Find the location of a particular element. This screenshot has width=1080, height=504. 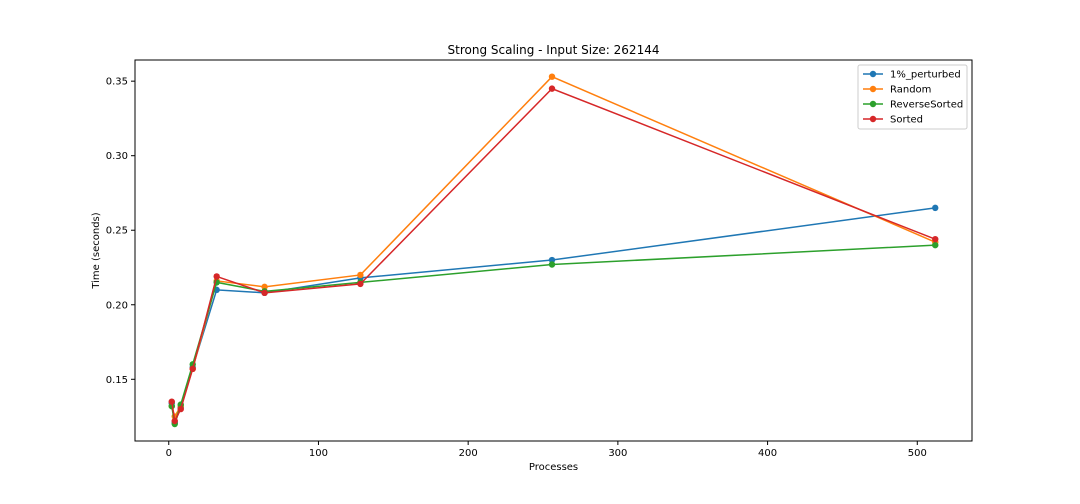

y-tick-label: 0.15 is located at coordinates (117, 380).